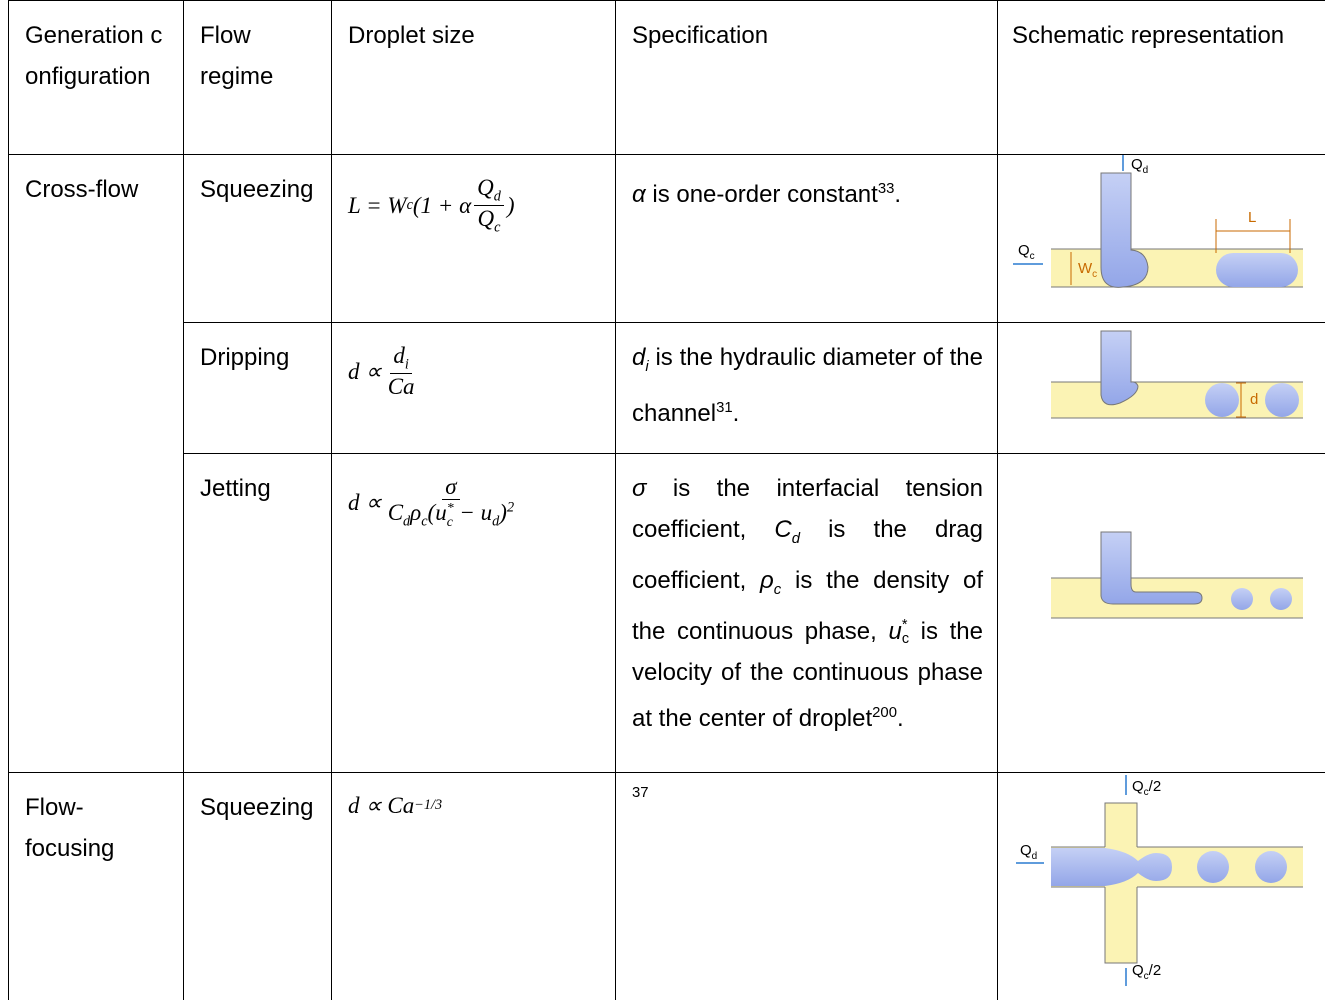 The height and width of the screenshot is (1000, 1325). Describe the element at coordinates (1252, 217) in the screenshot. I see `text: L` at that location.